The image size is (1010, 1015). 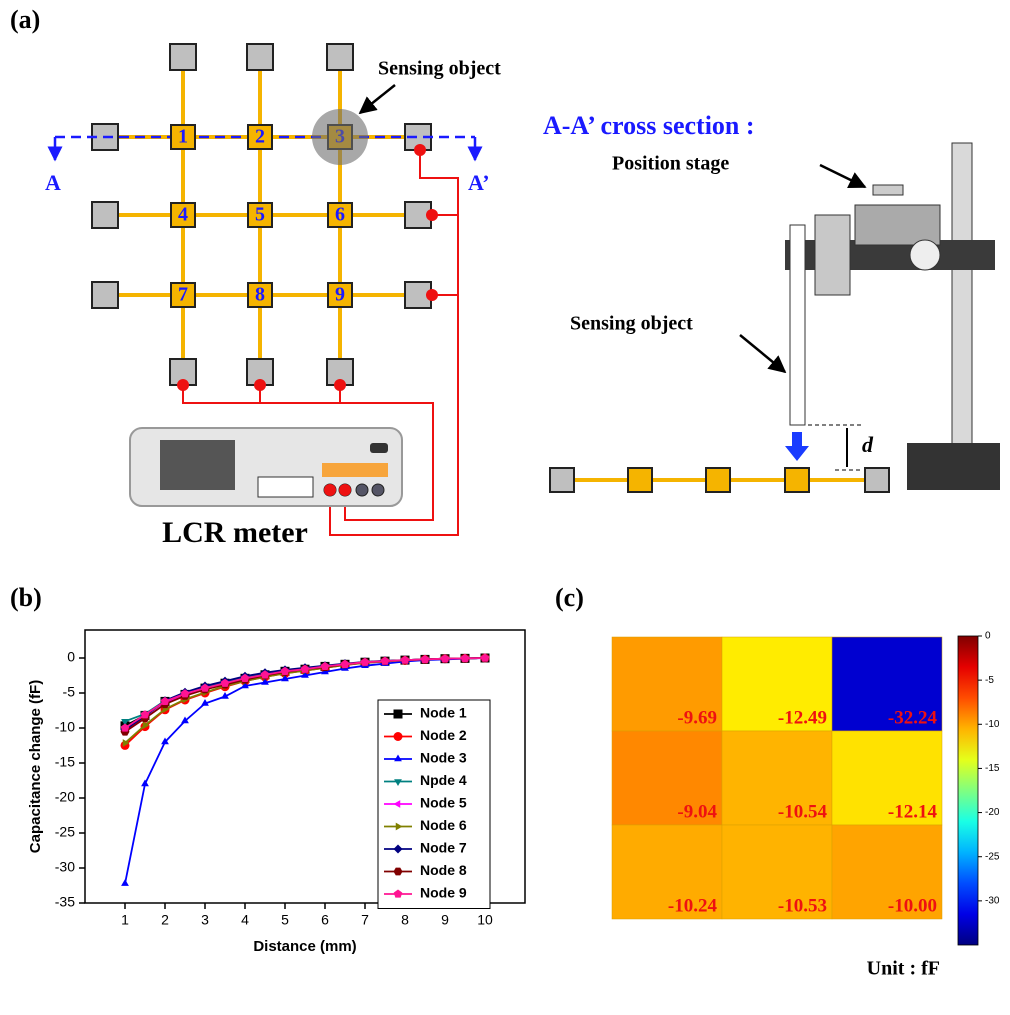 I want to click on colorbar-tick-label: 0, so click(x=988, y=636).